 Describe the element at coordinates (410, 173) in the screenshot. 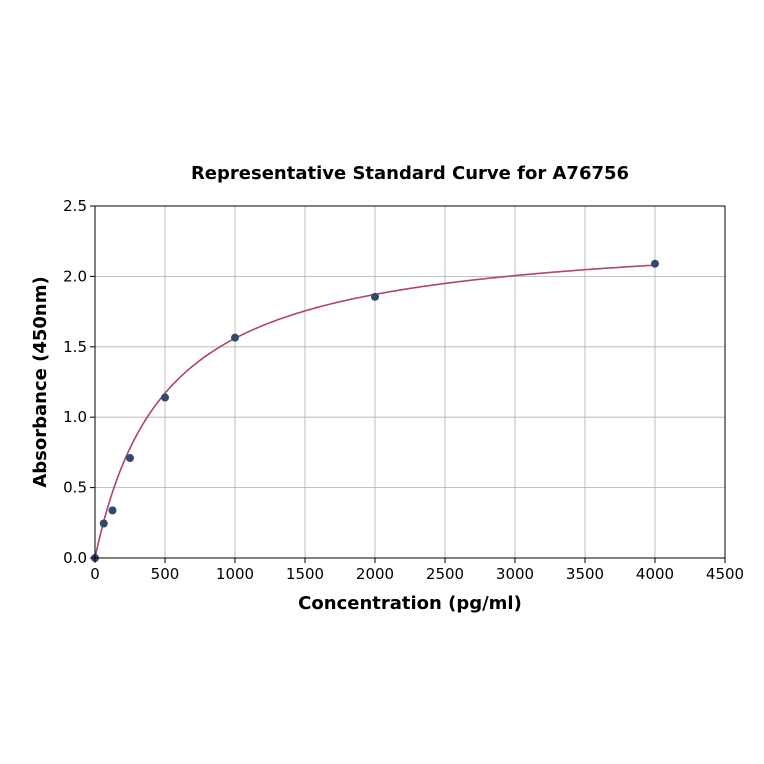

I see `chart-title: Representative Standard Curve for A76756` at that location.